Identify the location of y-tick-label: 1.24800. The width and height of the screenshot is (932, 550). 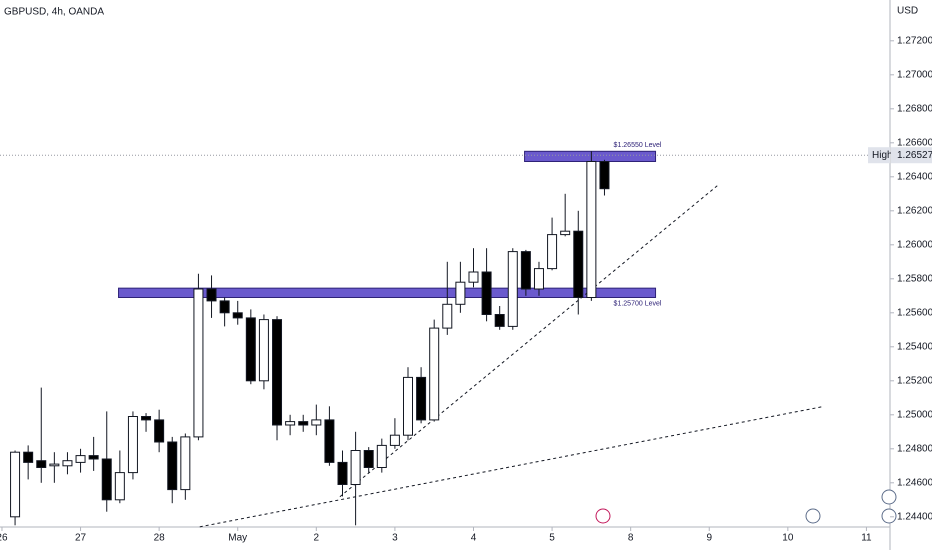
(914, 448).